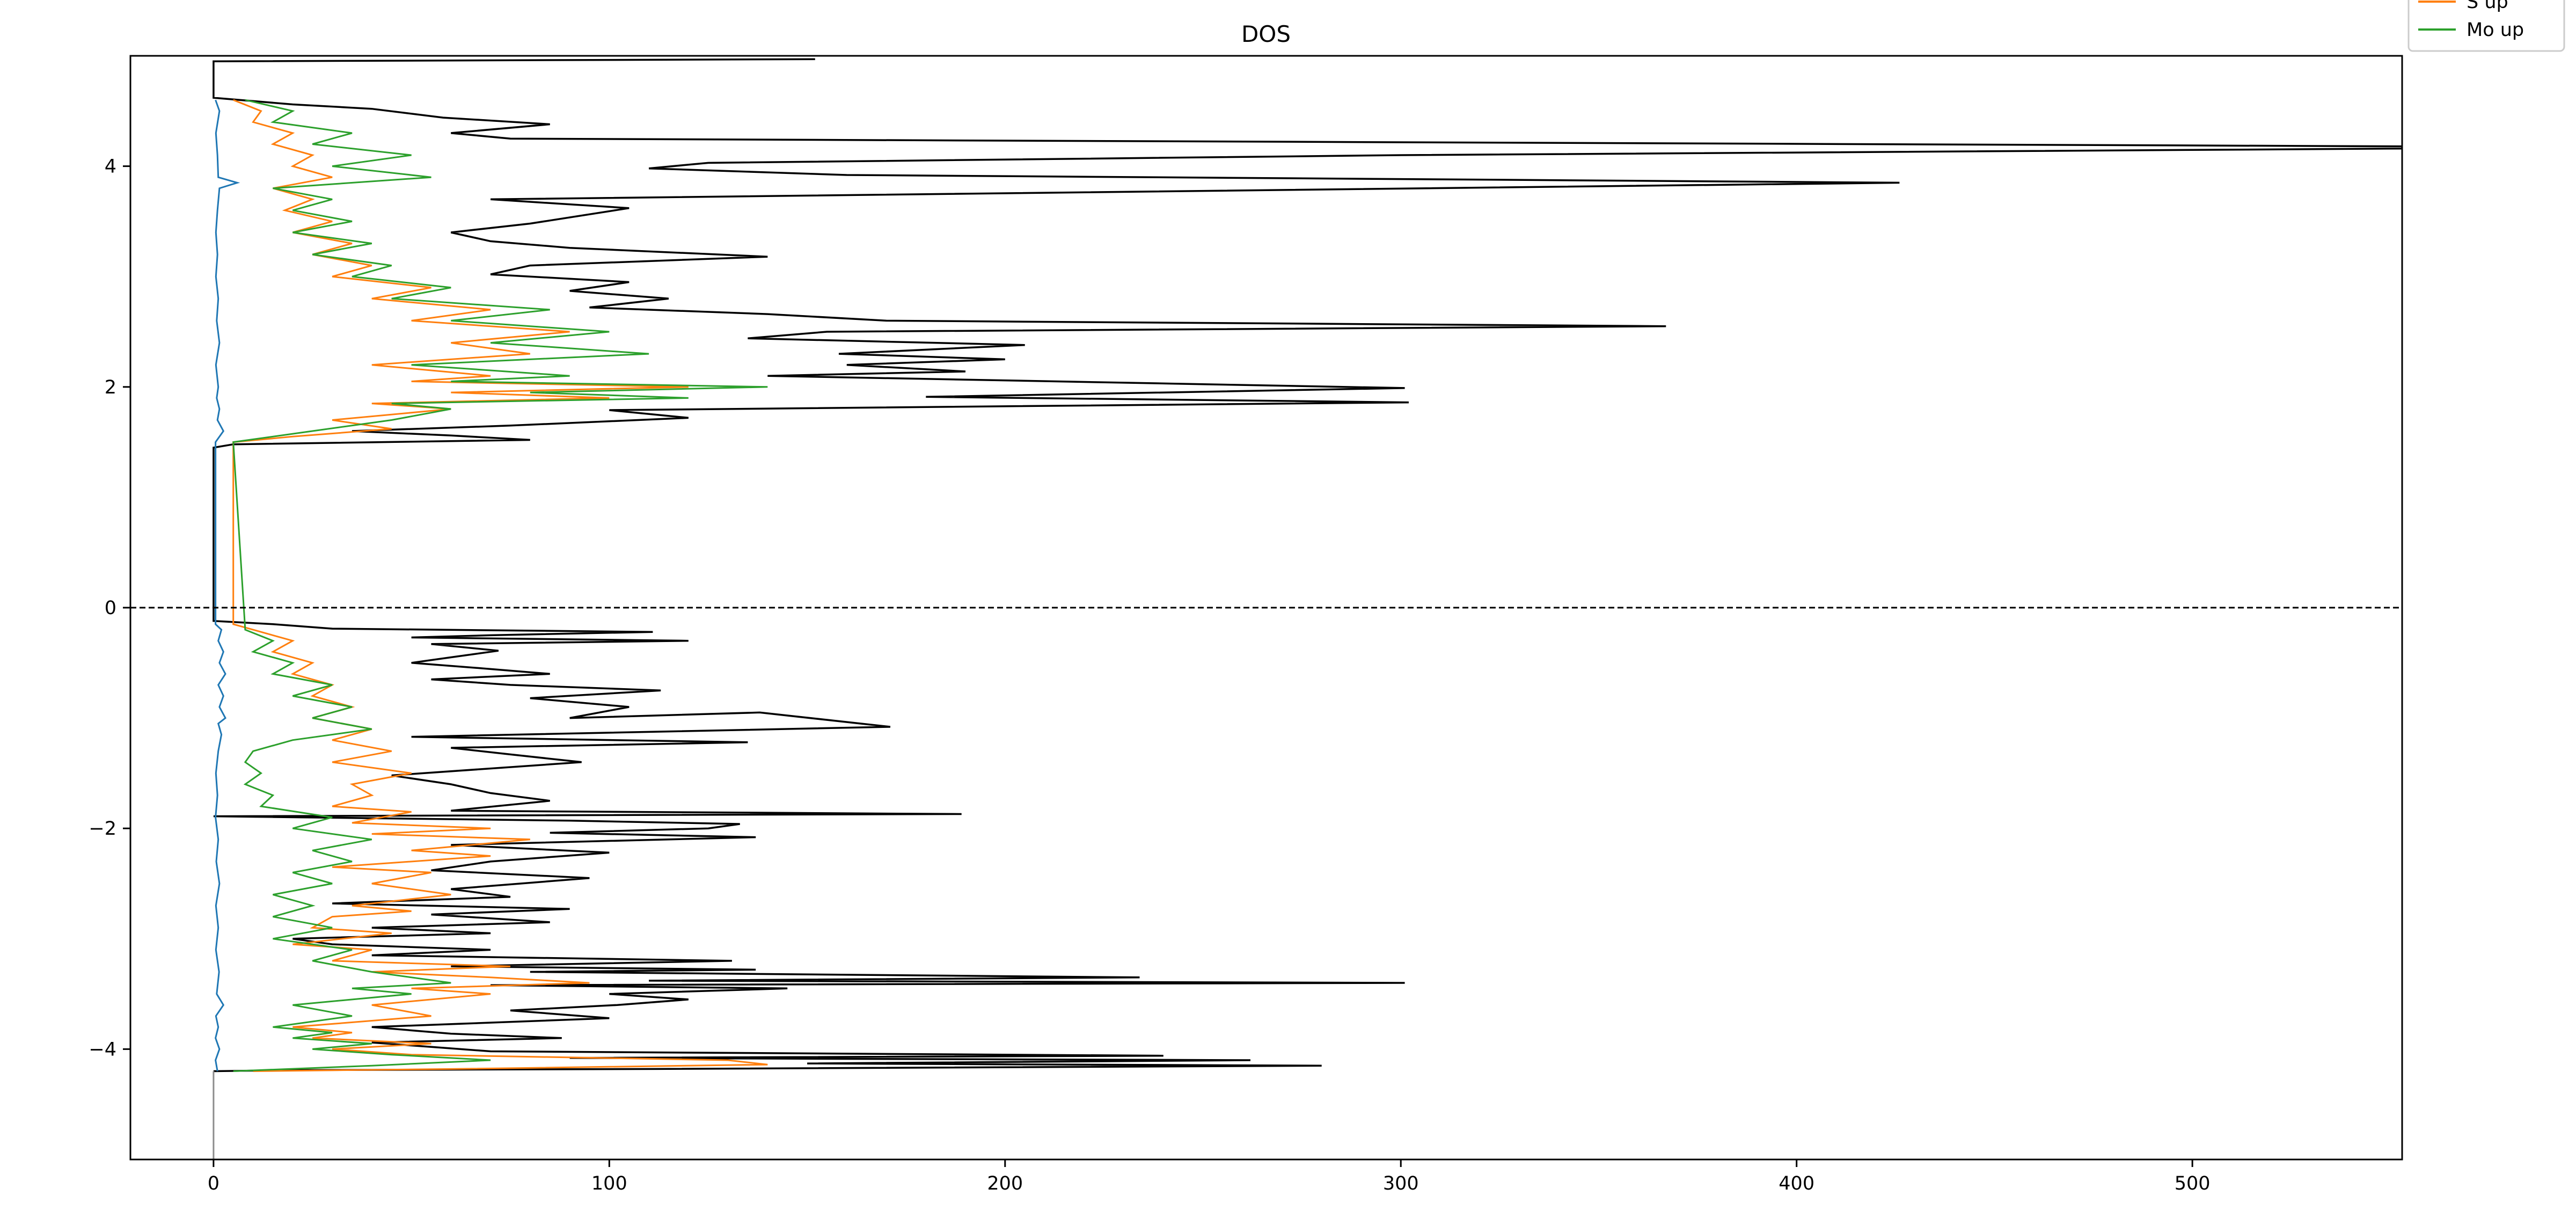 This screenshot has height=1218, width=2576. Describe the element at coordinates (213, 1183) in the screenshot. I see `x-tick-label: 0` at that location.